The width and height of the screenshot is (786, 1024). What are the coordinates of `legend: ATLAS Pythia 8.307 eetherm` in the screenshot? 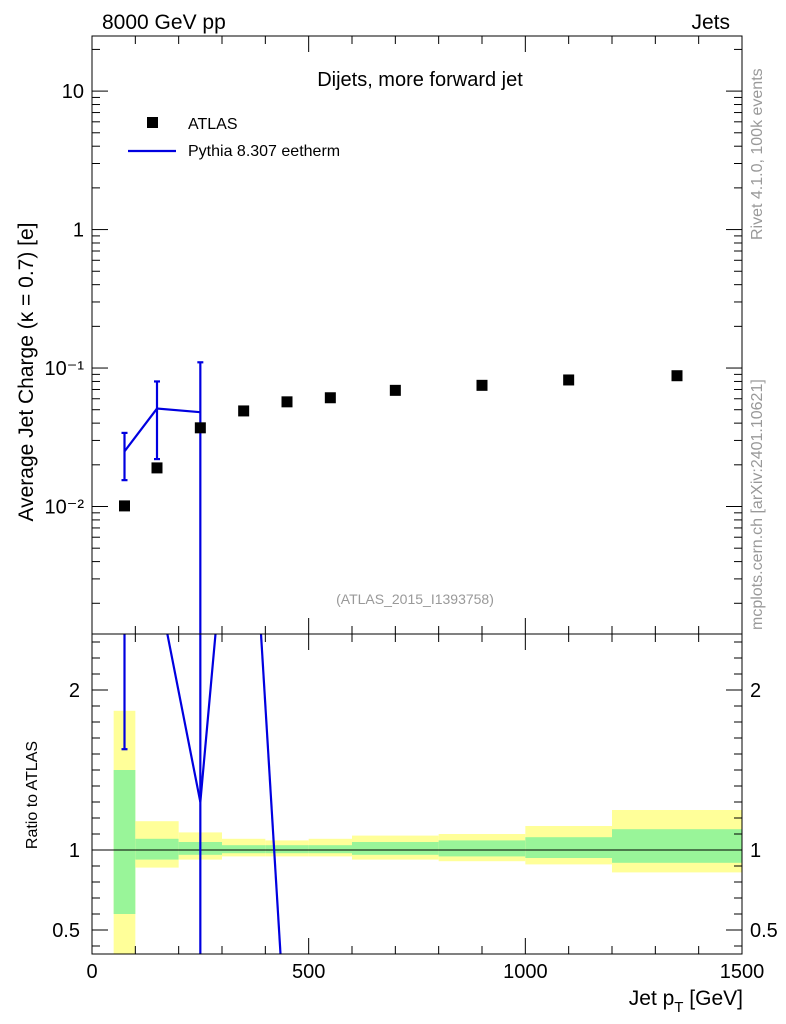 It's located at (234, 138).